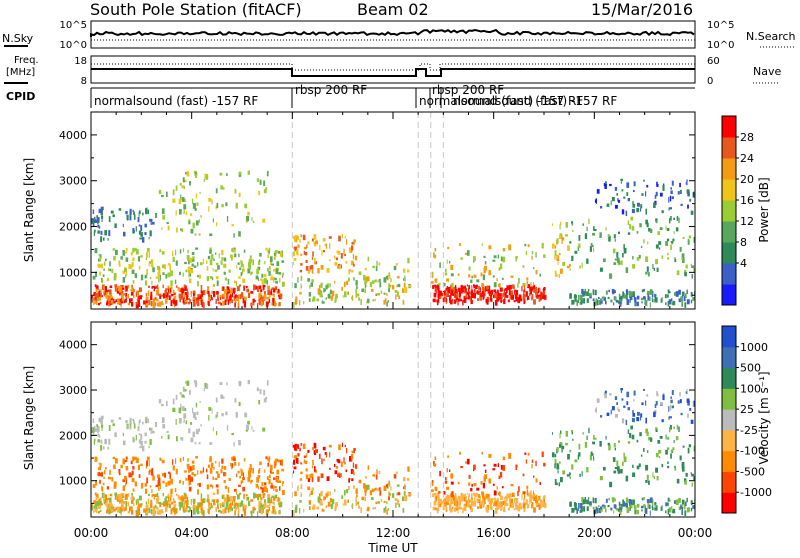  Describe the element at coordinates (729, 399) in the screenshot. I see `velocity-colorbar-swatch` at that location.